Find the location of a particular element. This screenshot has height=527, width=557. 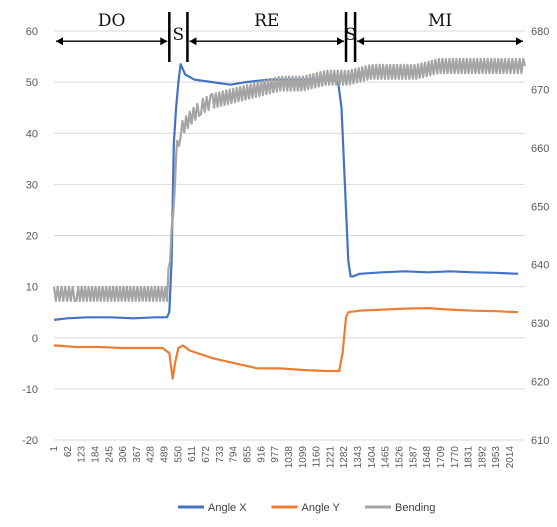

right-tick-label: 680 is located at coordinates (540, 32).